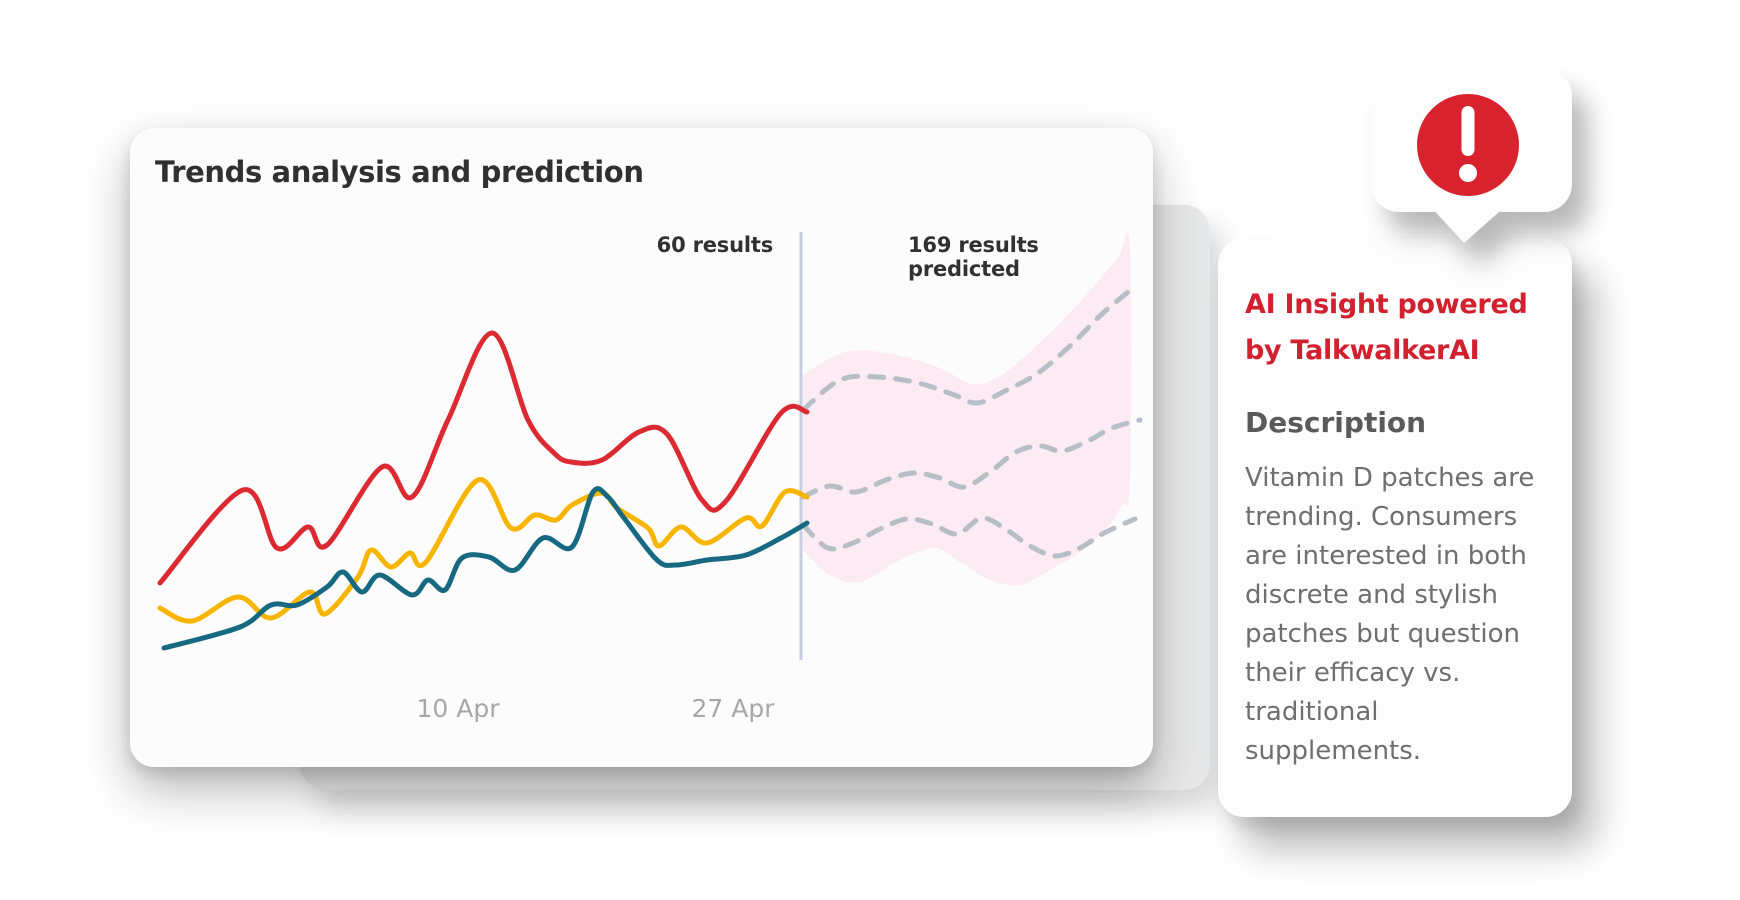  Describe the element at coordinates (733, 708) in the screenshot. I see `x-axis-tick-27apr: 27 Apr` at that location.